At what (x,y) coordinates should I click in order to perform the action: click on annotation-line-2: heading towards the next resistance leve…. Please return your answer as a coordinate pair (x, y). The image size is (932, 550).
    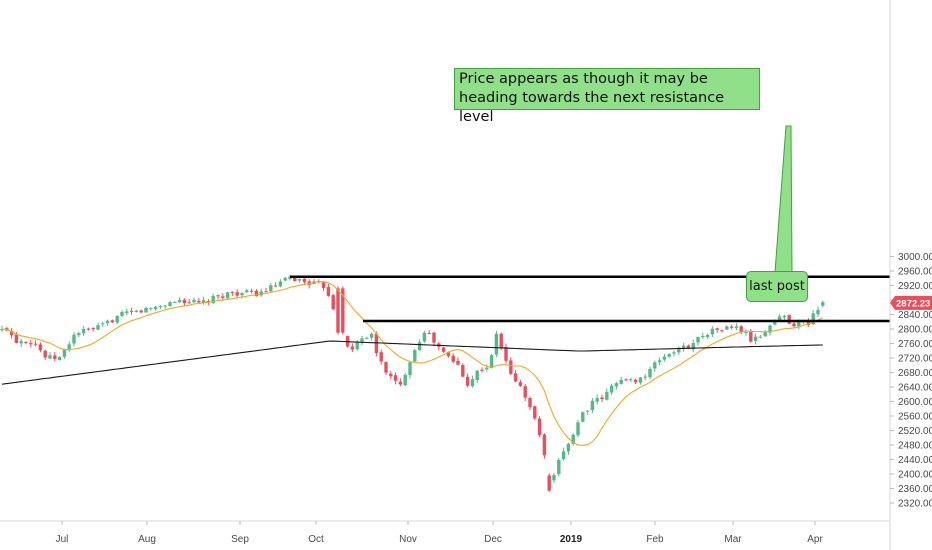
    Looking at the image, I should click on (592, 107).